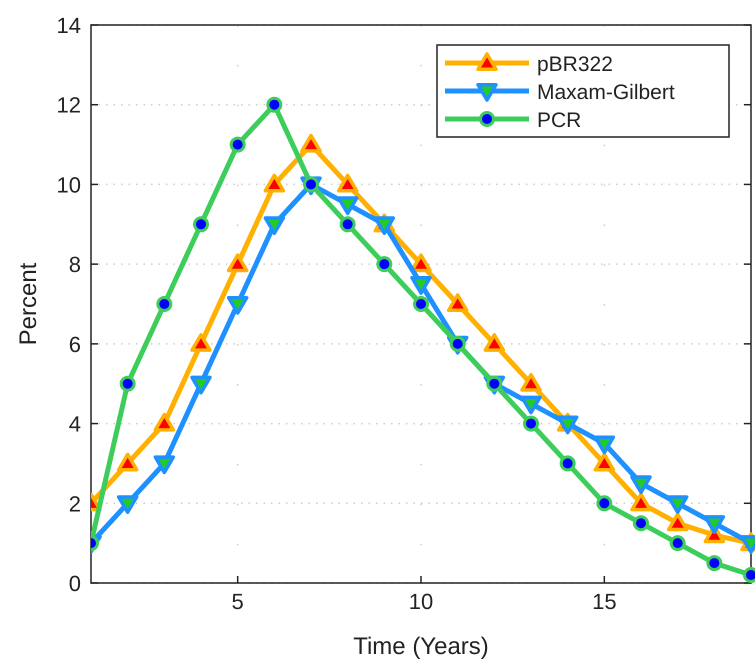 This screenshot has width=755, height=666. Describe the element at coordinates (74, 583) in the screenshot. I see `y-tick-label: 0` at that location.